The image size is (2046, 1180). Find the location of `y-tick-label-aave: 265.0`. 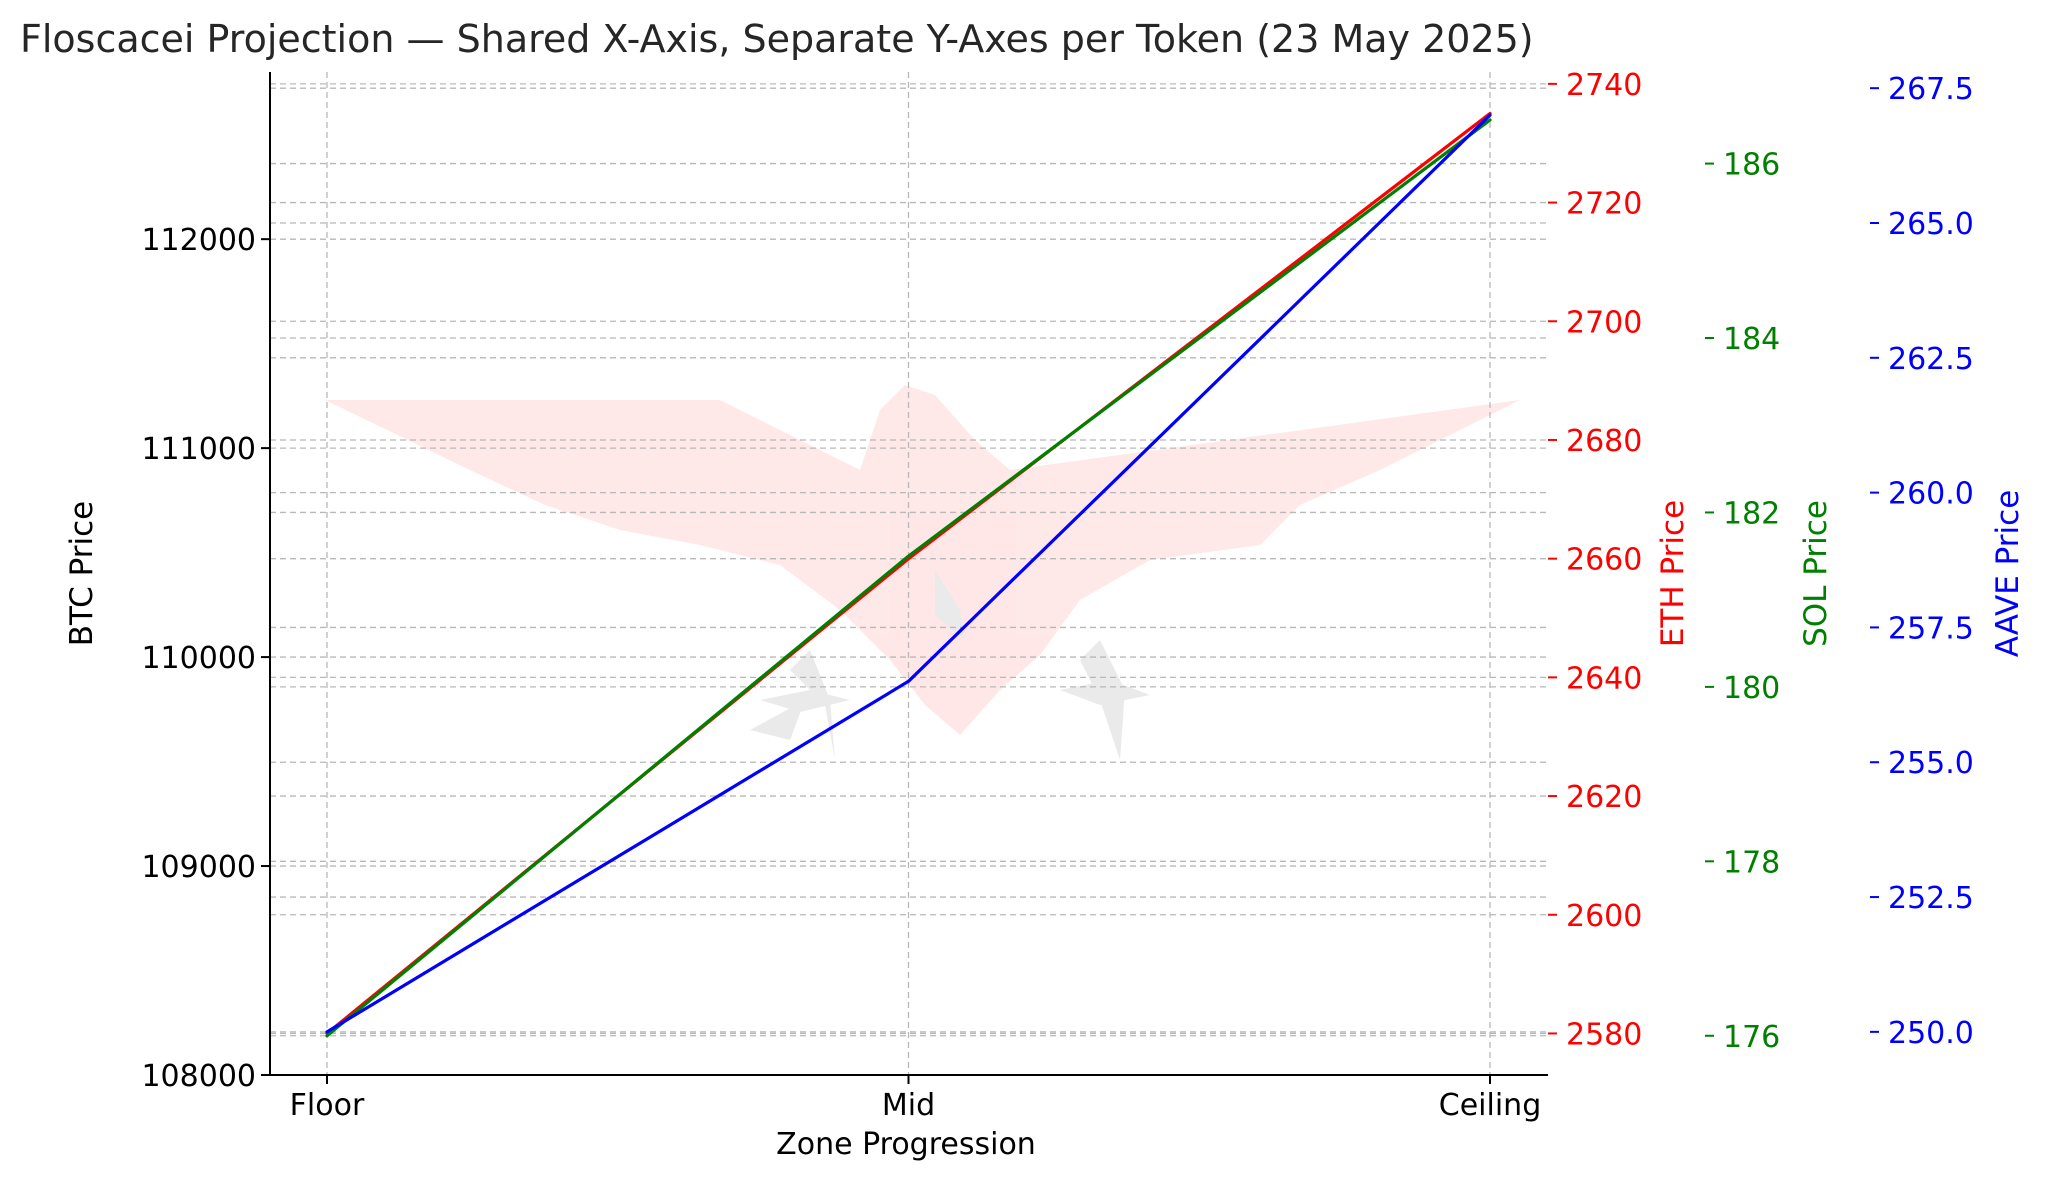

y-tick-label-aave: 265.0 is located at coordinates (1931, 224).